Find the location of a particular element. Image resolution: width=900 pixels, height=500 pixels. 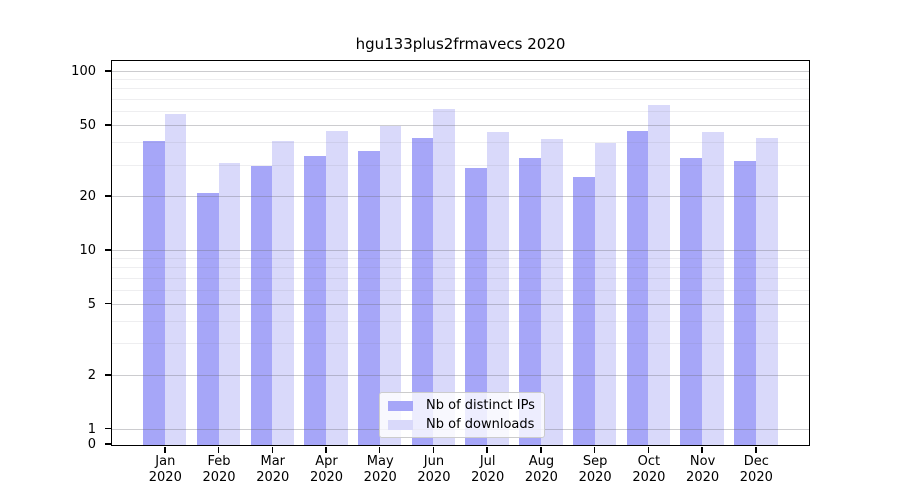

x-tick-label-dec: Dec 2020 is located at coordinates (756, 469).